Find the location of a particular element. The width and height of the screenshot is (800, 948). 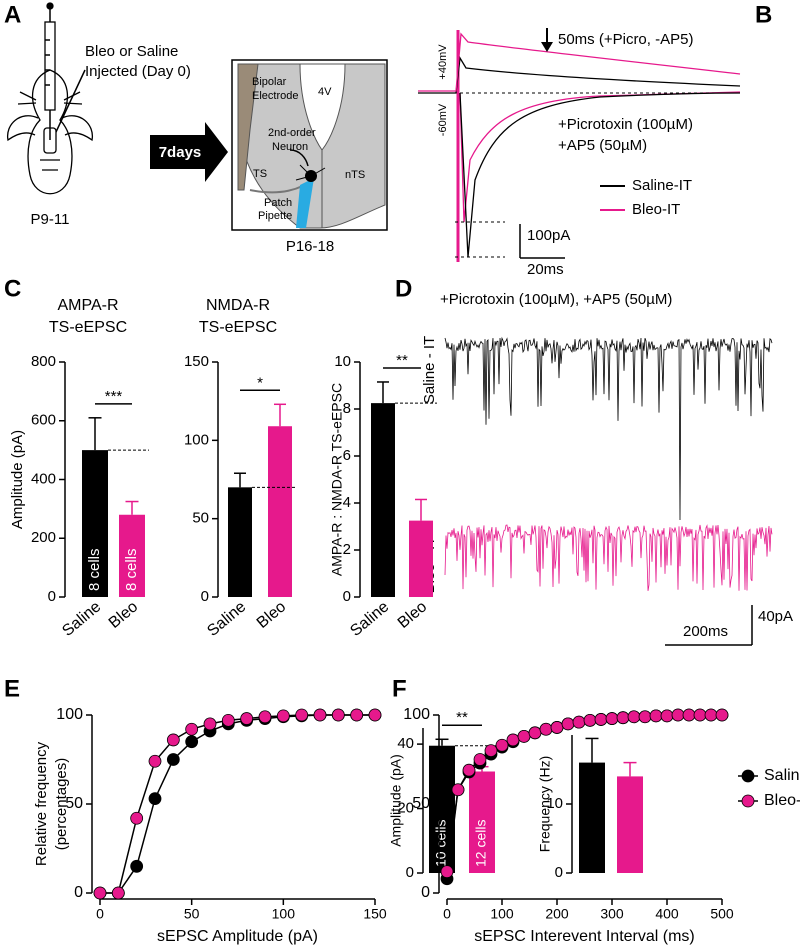

x-tick-label: 500 is located at coordinates (722, 914).